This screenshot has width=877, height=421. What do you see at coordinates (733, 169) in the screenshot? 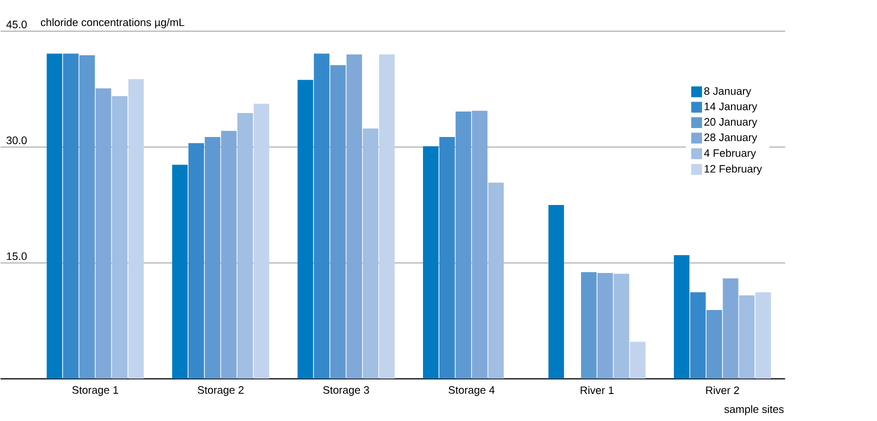
I see `legend-label: 12 February` at bounding box center [733, 169].